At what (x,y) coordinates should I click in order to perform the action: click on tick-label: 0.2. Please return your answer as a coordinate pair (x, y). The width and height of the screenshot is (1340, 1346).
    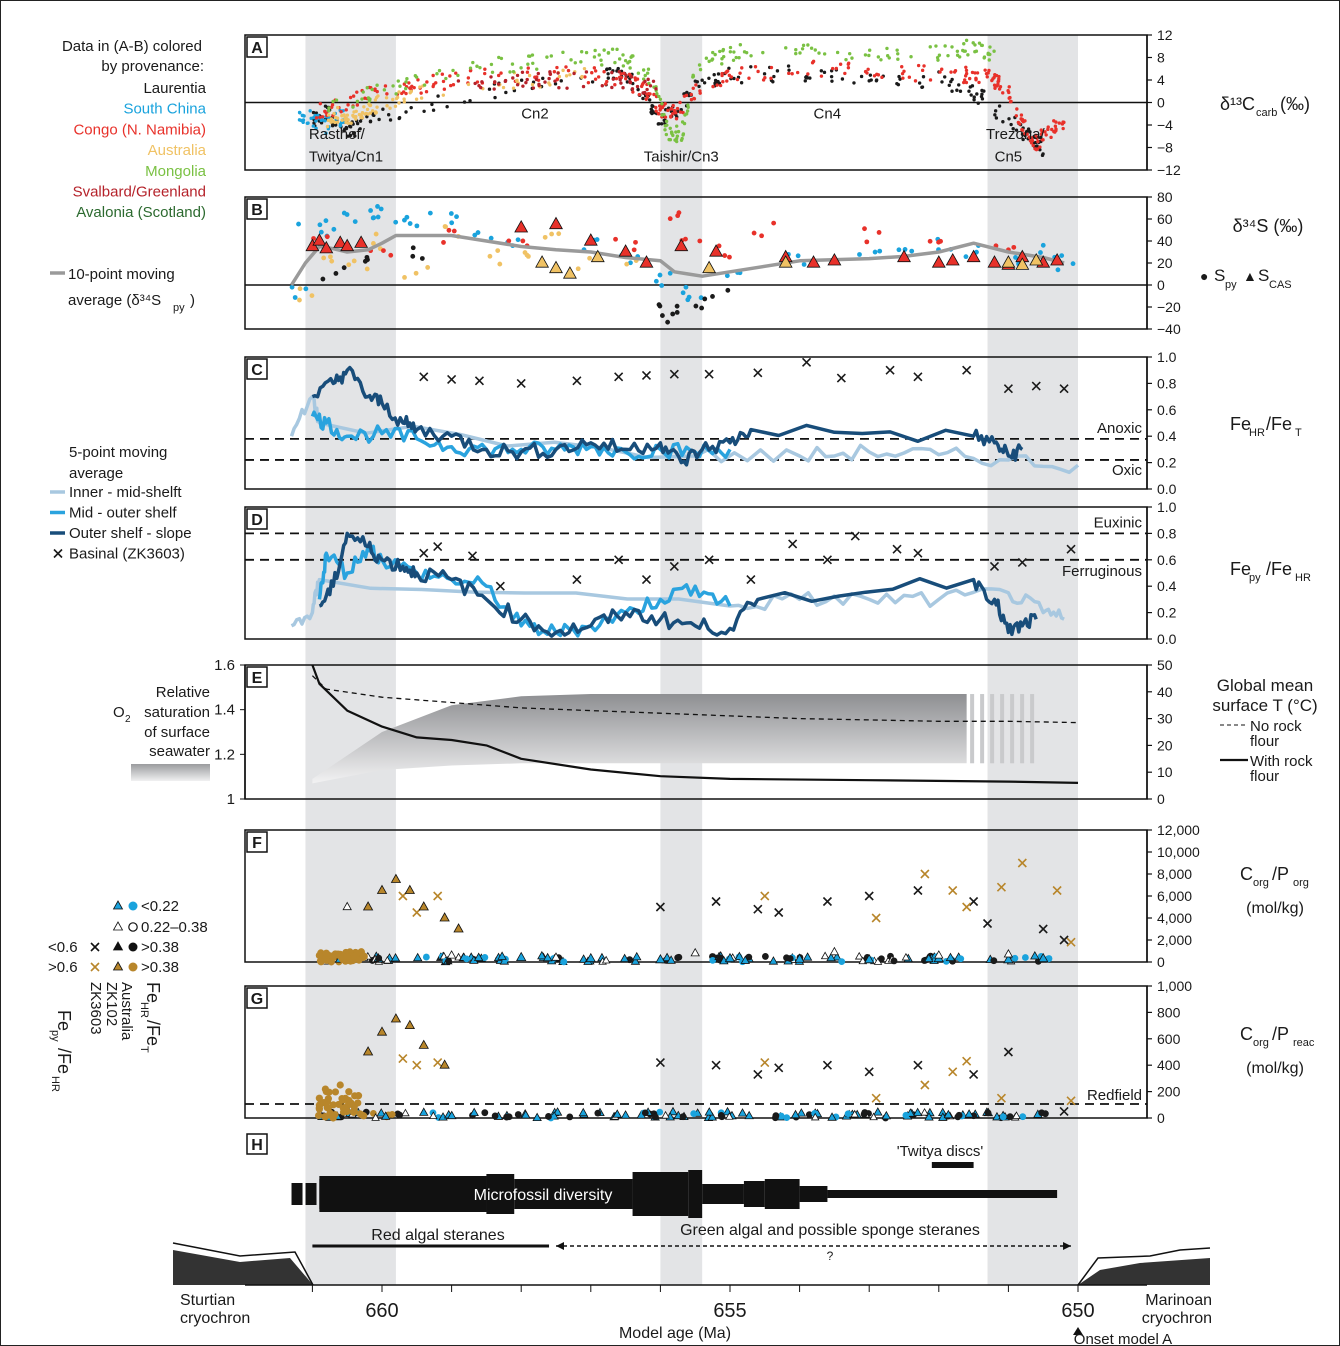
    Looking at the image, I should click on (1167, 613).